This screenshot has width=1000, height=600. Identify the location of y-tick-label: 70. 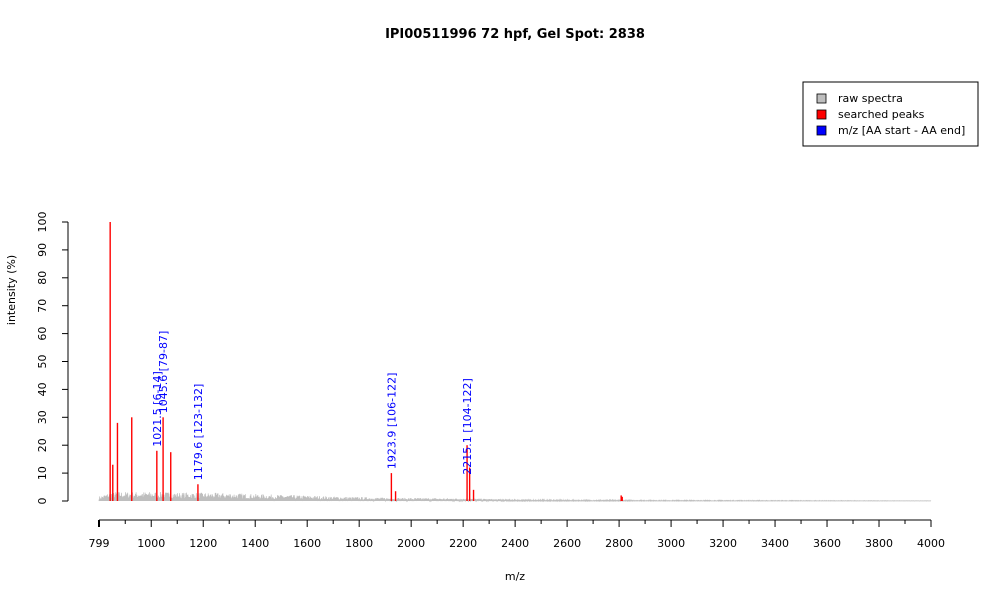
(42, 306).